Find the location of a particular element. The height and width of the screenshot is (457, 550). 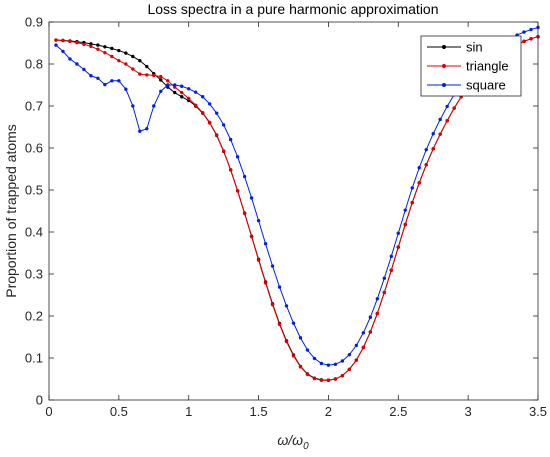

legend-label-sin: sin is located at coordinates (474, 47).